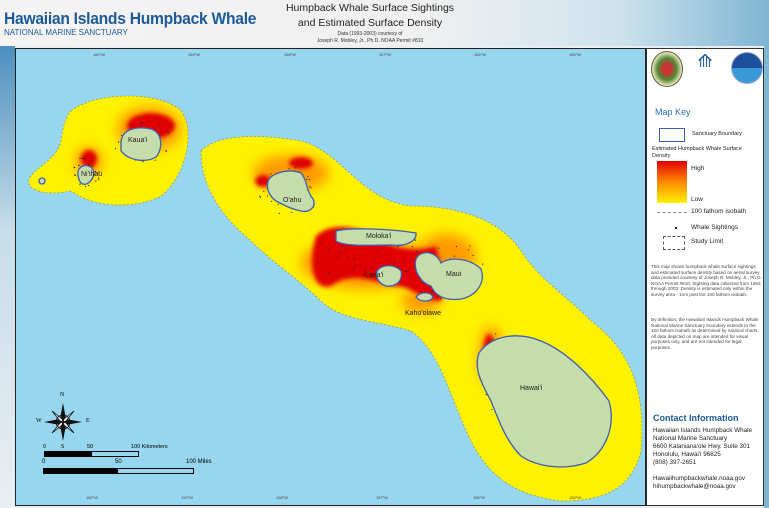 The image size is (769, 508). I want to click on island-kauai, so click(141, 144).